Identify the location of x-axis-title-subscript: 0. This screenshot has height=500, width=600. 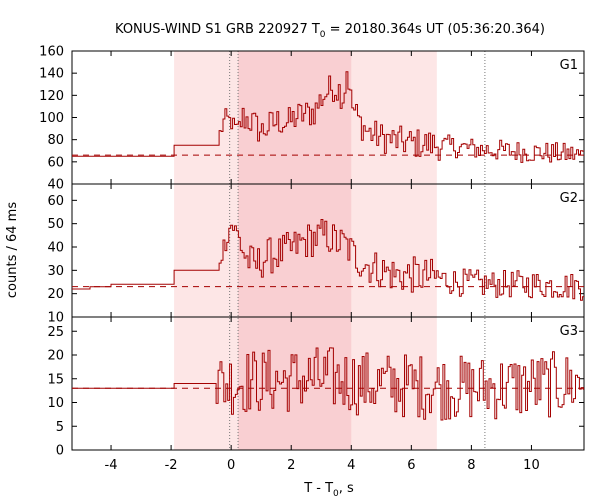
(336, 494).